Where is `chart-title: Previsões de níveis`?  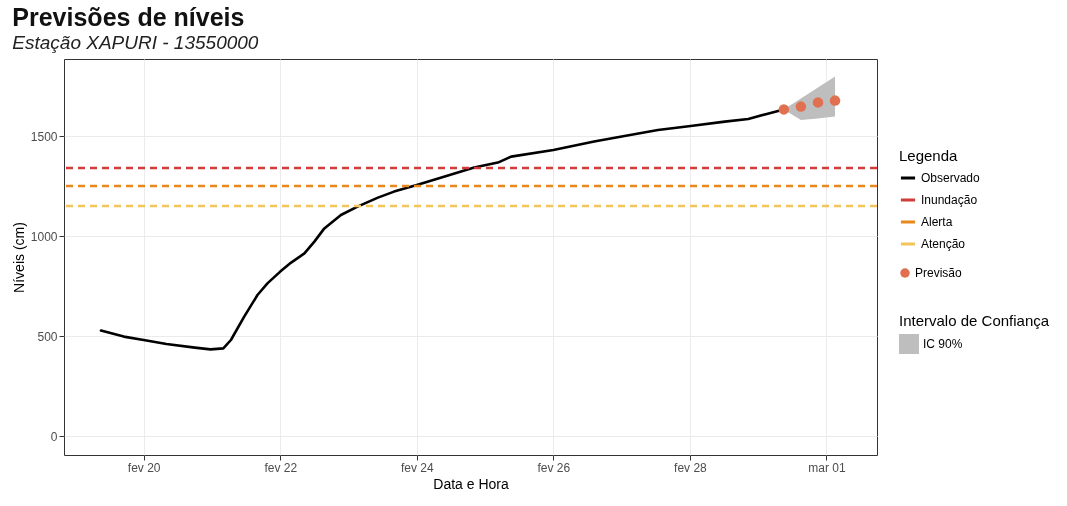
chart-title: Previsões de níveis is located at coordinates (128, 17).